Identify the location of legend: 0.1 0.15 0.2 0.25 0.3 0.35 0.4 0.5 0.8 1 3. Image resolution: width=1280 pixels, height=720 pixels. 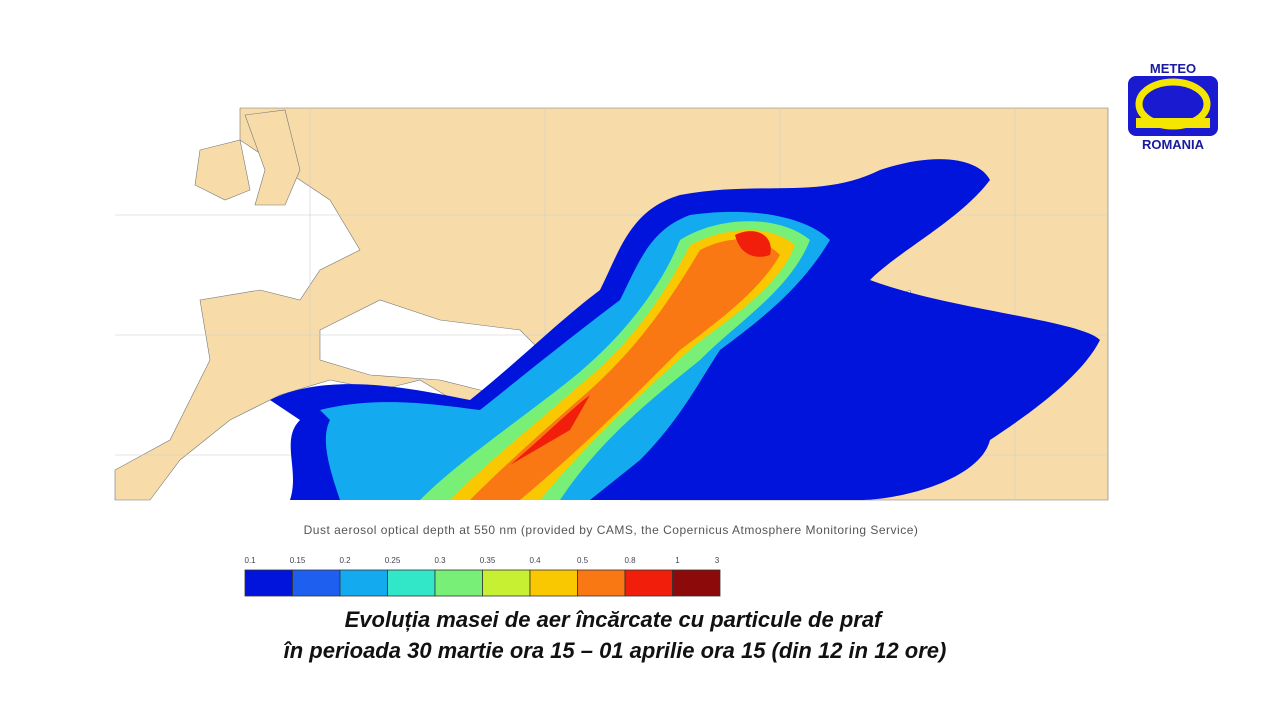
(482, 576).